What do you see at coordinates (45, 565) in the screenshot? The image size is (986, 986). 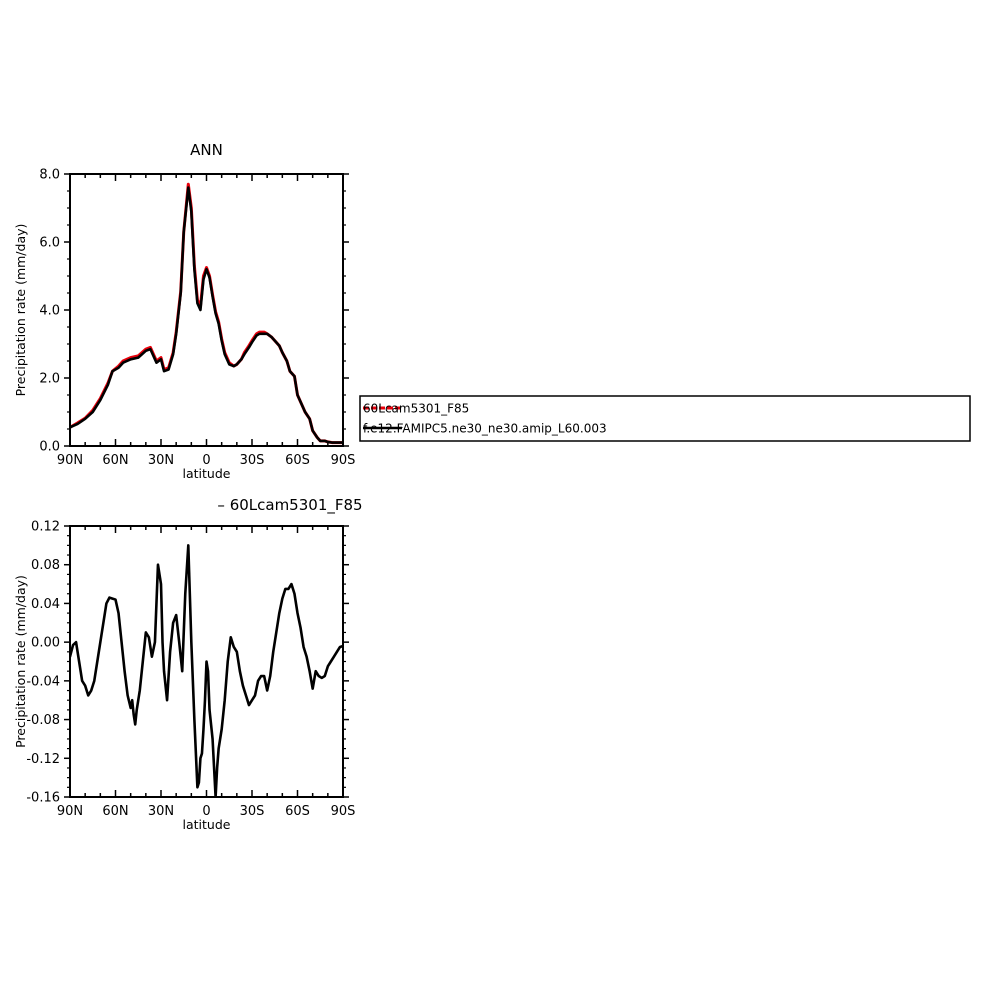 I see `y-tick-label: 0.08` at bounding box center [45, 565].